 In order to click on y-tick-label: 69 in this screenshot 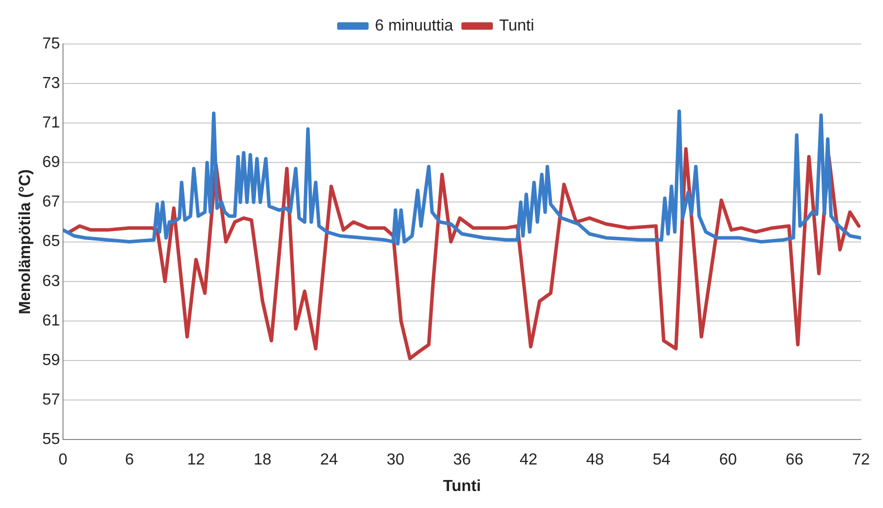, I will do `click(51, 163)`.